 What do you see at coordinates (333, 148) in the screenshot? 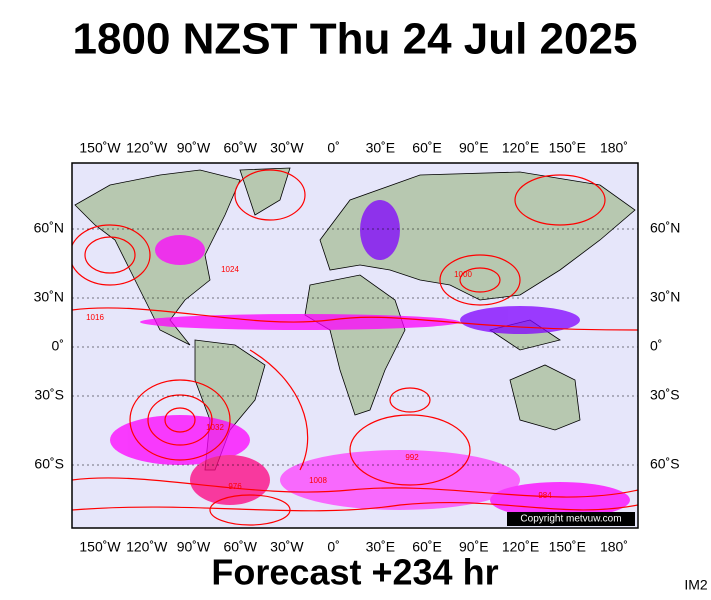
I see `lon-label-top: 0˚` at bounding box center [333, 148].